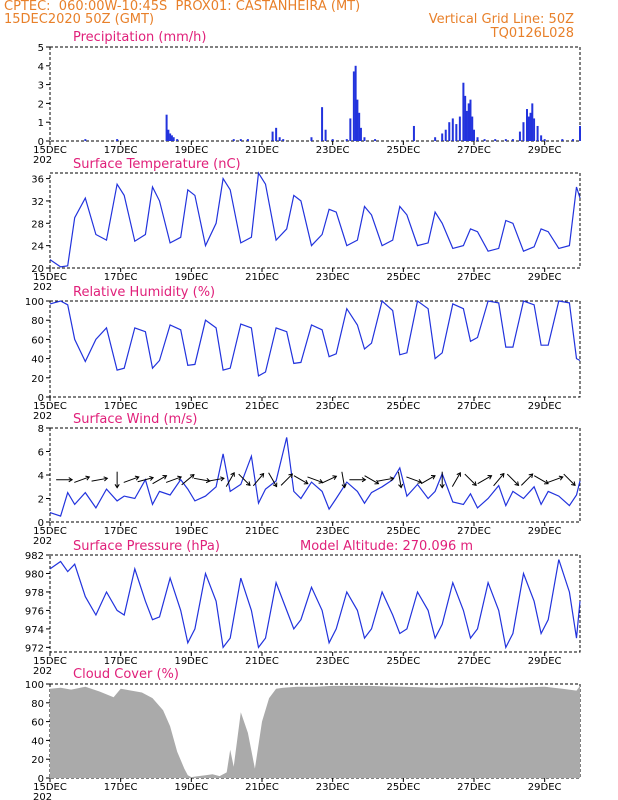 This screenshot has width=618, height=800. What do you see at coordinates (42, 796) in the screenshot?
I see `cloud-year-fragment: 202` at bounding box center [42, 796].